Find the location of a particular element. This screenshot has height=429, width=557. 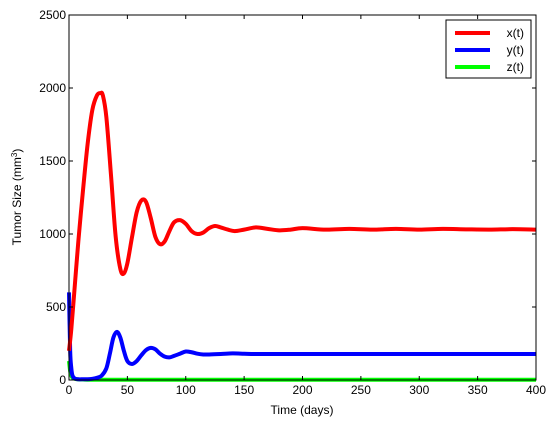

legend: x(t) y(t) z(t) is located at coordinates (488, 49).